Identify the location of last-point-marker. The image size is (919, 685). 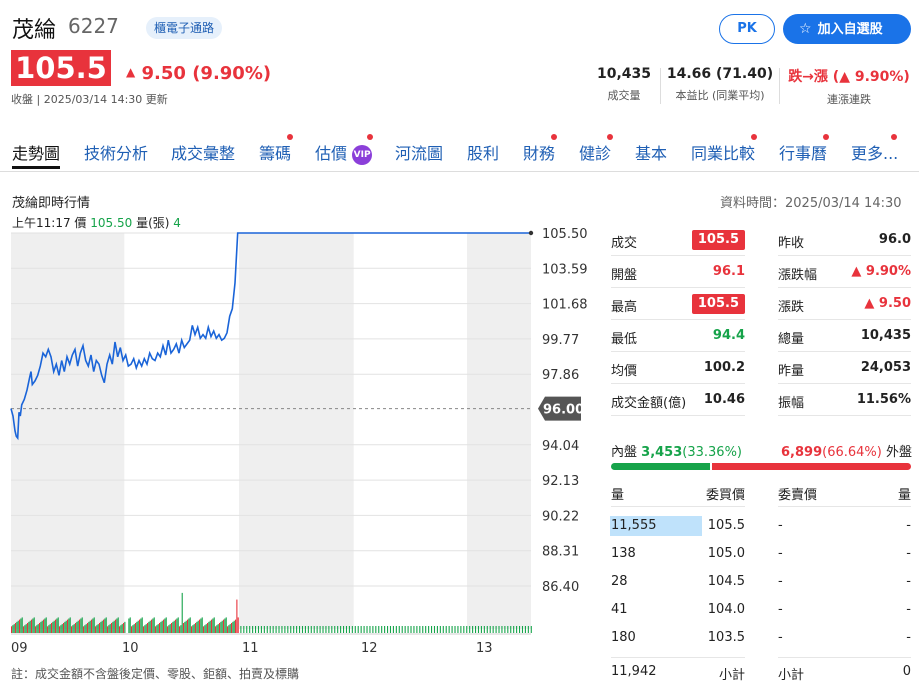
(531, 233).